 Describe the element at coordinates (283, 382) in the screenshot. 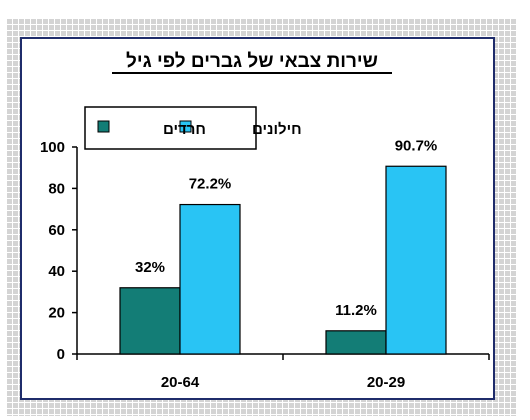

I see `chart-category-labels: 20-64 20-29` at that location.